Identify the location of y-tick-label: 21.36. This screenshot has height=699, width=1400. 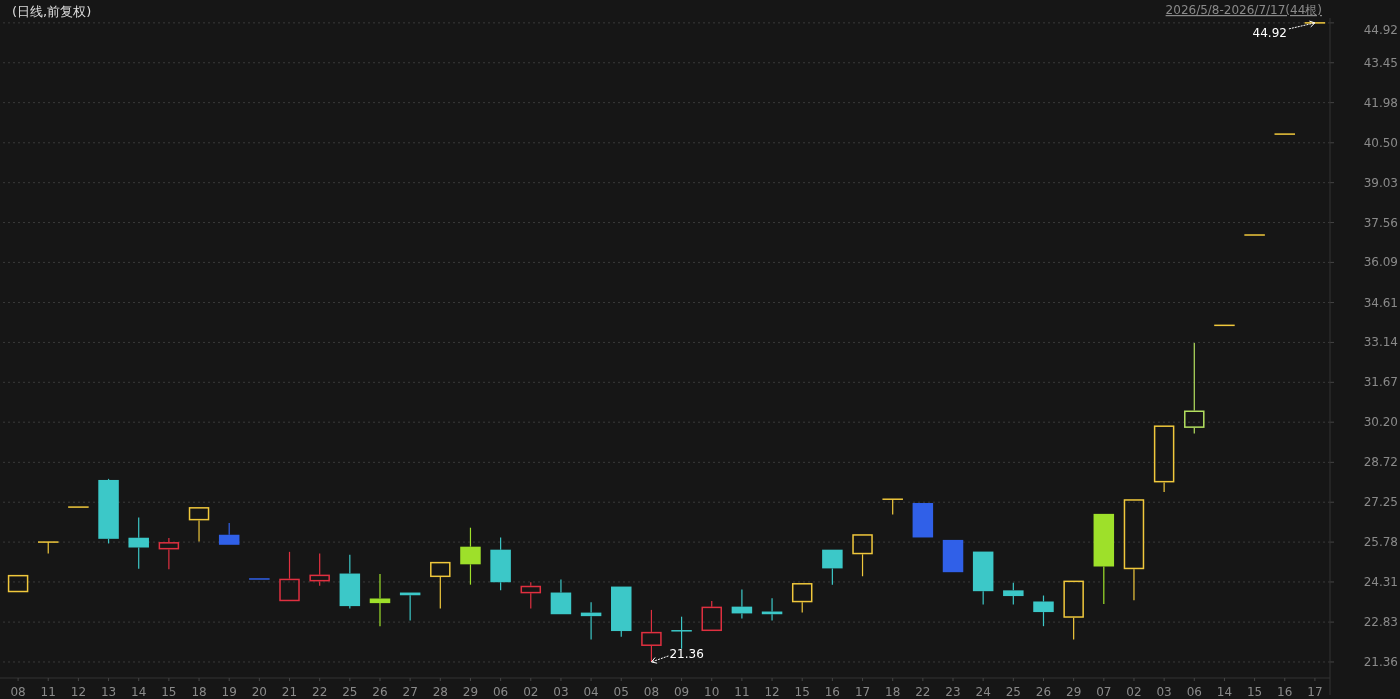
(1380, 661).